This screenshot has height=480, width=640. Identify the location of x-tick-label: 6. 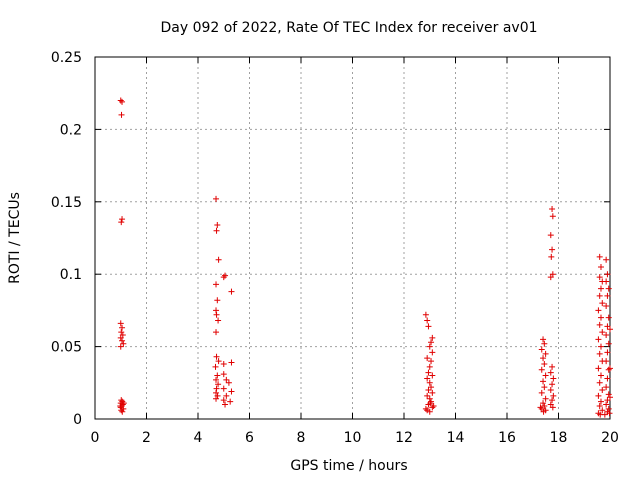
(249, 438).